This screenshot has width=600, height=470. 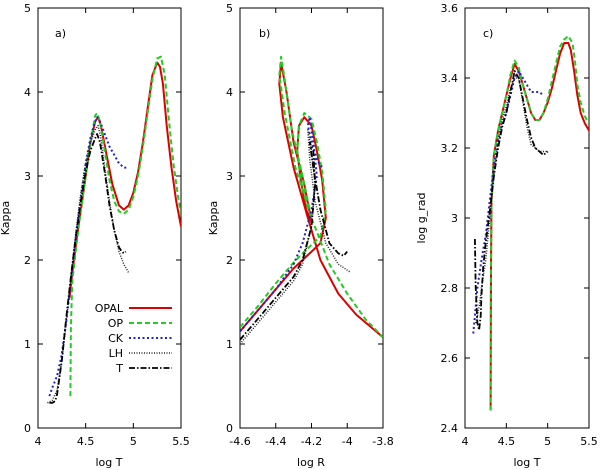 I want to click on x-tick-label: -3.8, so click(x=382, y=441).